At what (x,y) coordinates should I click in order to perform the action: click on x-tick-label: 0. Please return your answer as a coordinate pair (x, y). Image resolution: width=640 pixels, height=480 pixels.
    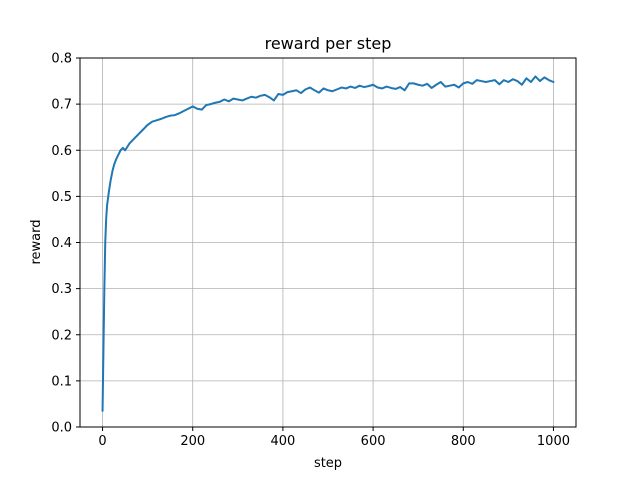
    Looking at the image, I should click on (102, 441).